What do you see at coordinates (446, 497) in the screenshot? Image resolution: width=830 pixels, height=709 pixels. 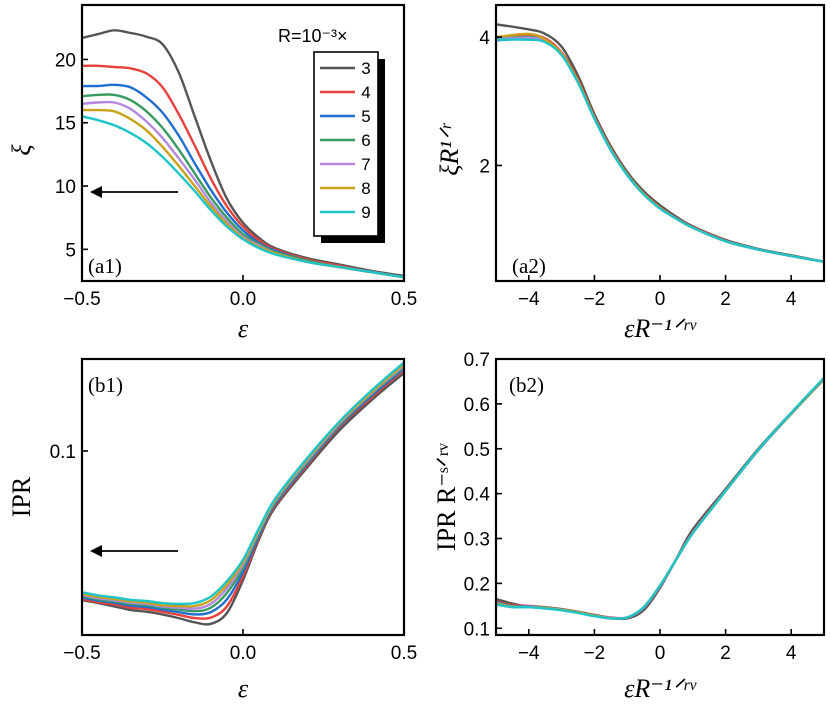 I see `ylabel-b2: IPR R⁻ˢᐟʳᵛ` at bounding box center [446, 497].